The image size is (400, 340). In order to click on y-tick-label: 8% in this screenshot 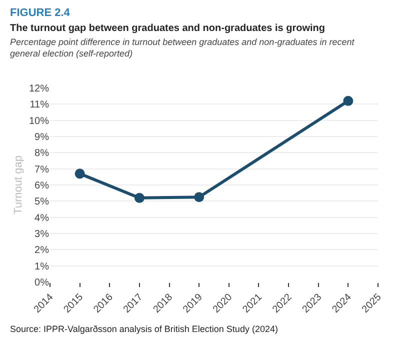, I will do `click(42, 154)`.